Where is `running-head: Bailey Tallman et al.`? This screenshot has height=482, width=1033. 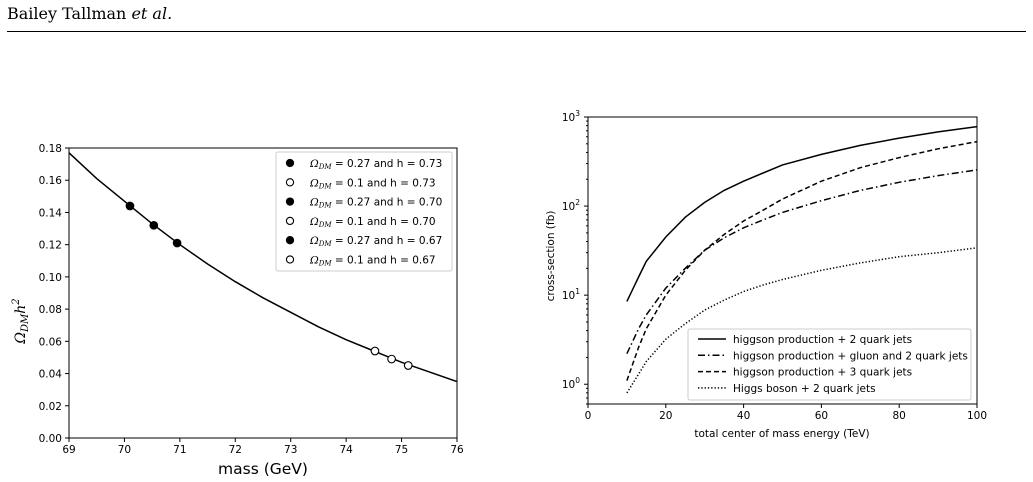 running-head: Bailey Tallman et al. is located at coordinates (89, 13).